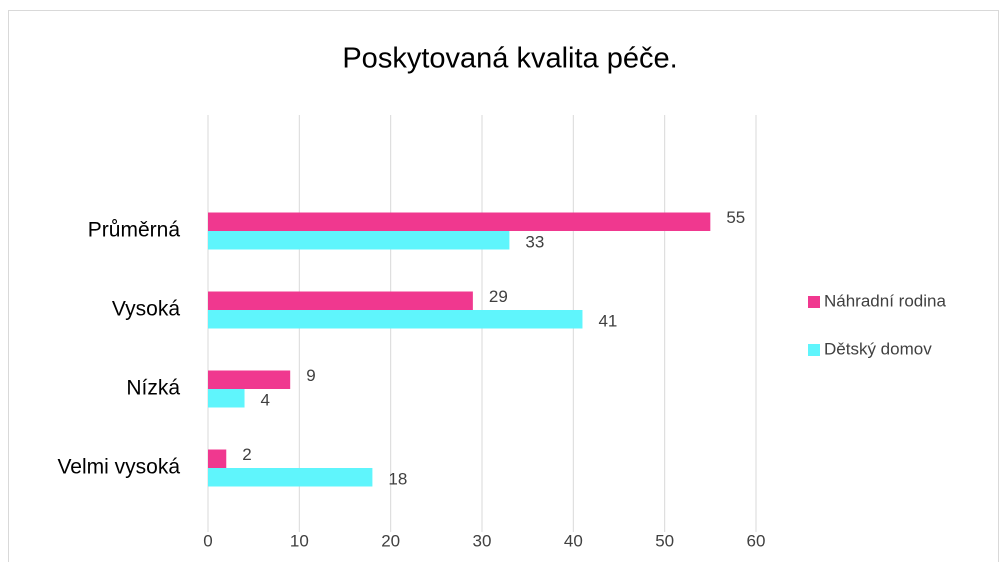 The width and height of the screenshot is (1000, 562). I want to click on data-label: 55, so click(735, 217).